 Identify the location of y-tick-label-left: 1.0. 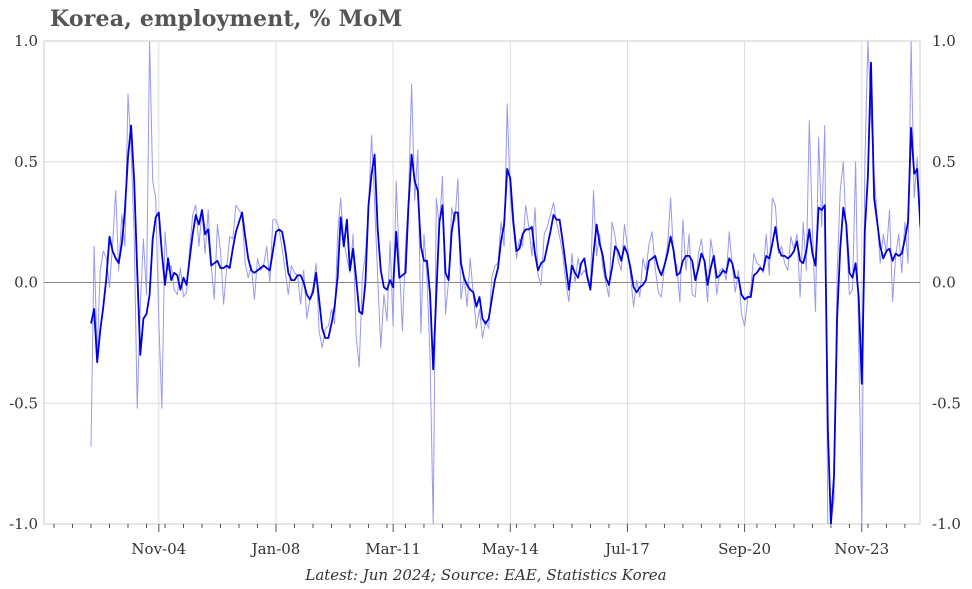
(26, 41).